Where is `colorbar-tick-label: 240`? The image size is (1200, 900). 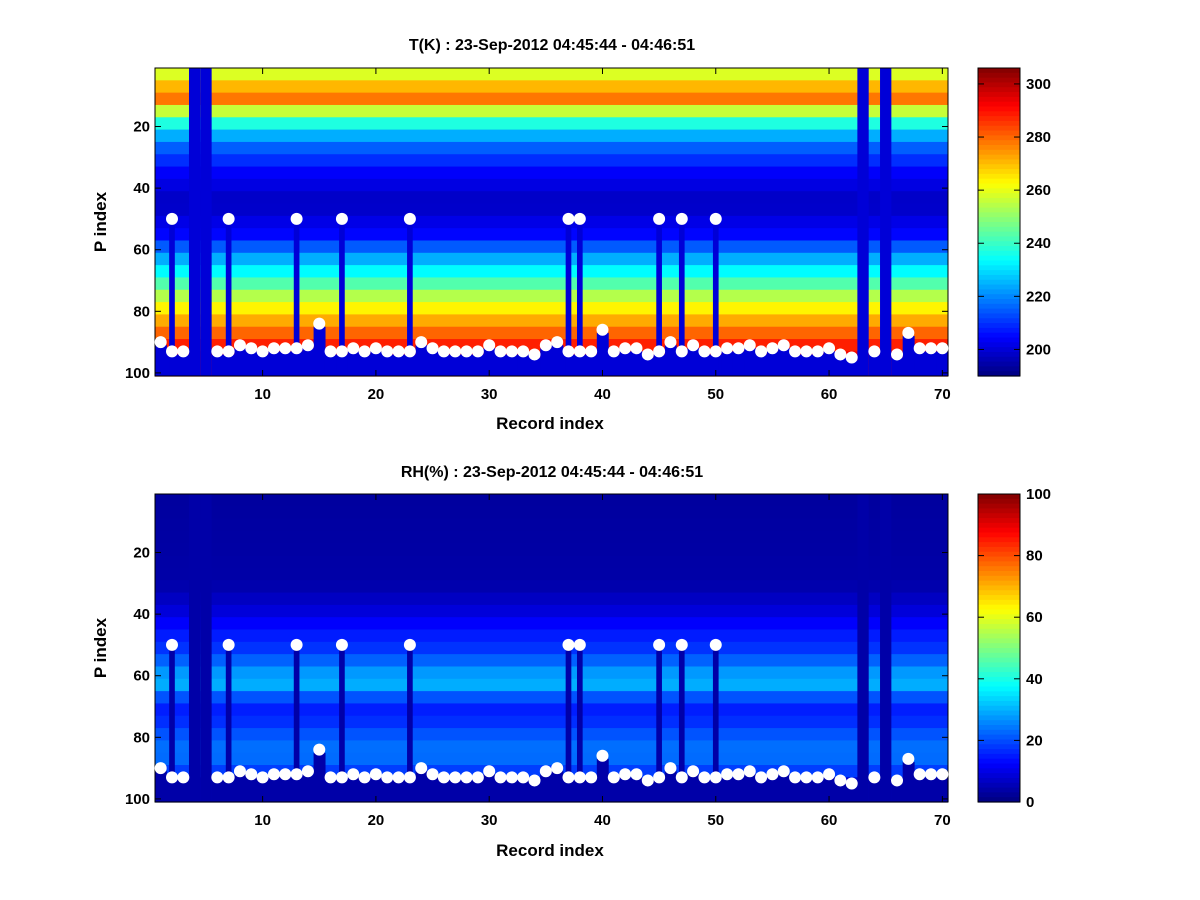 colorbar-tick-label: 240 is located at coordinates (1038, 243).